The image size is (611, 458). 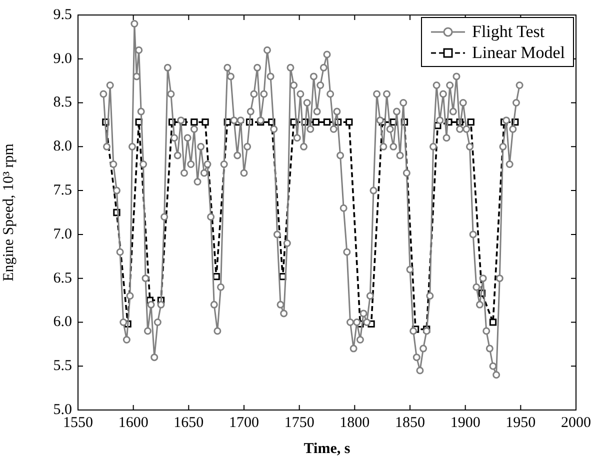 What do you see at coordinates (62, 234) in the screenshot?
I see `y-tick-label: 7.0` at bounding box center [62, 234].